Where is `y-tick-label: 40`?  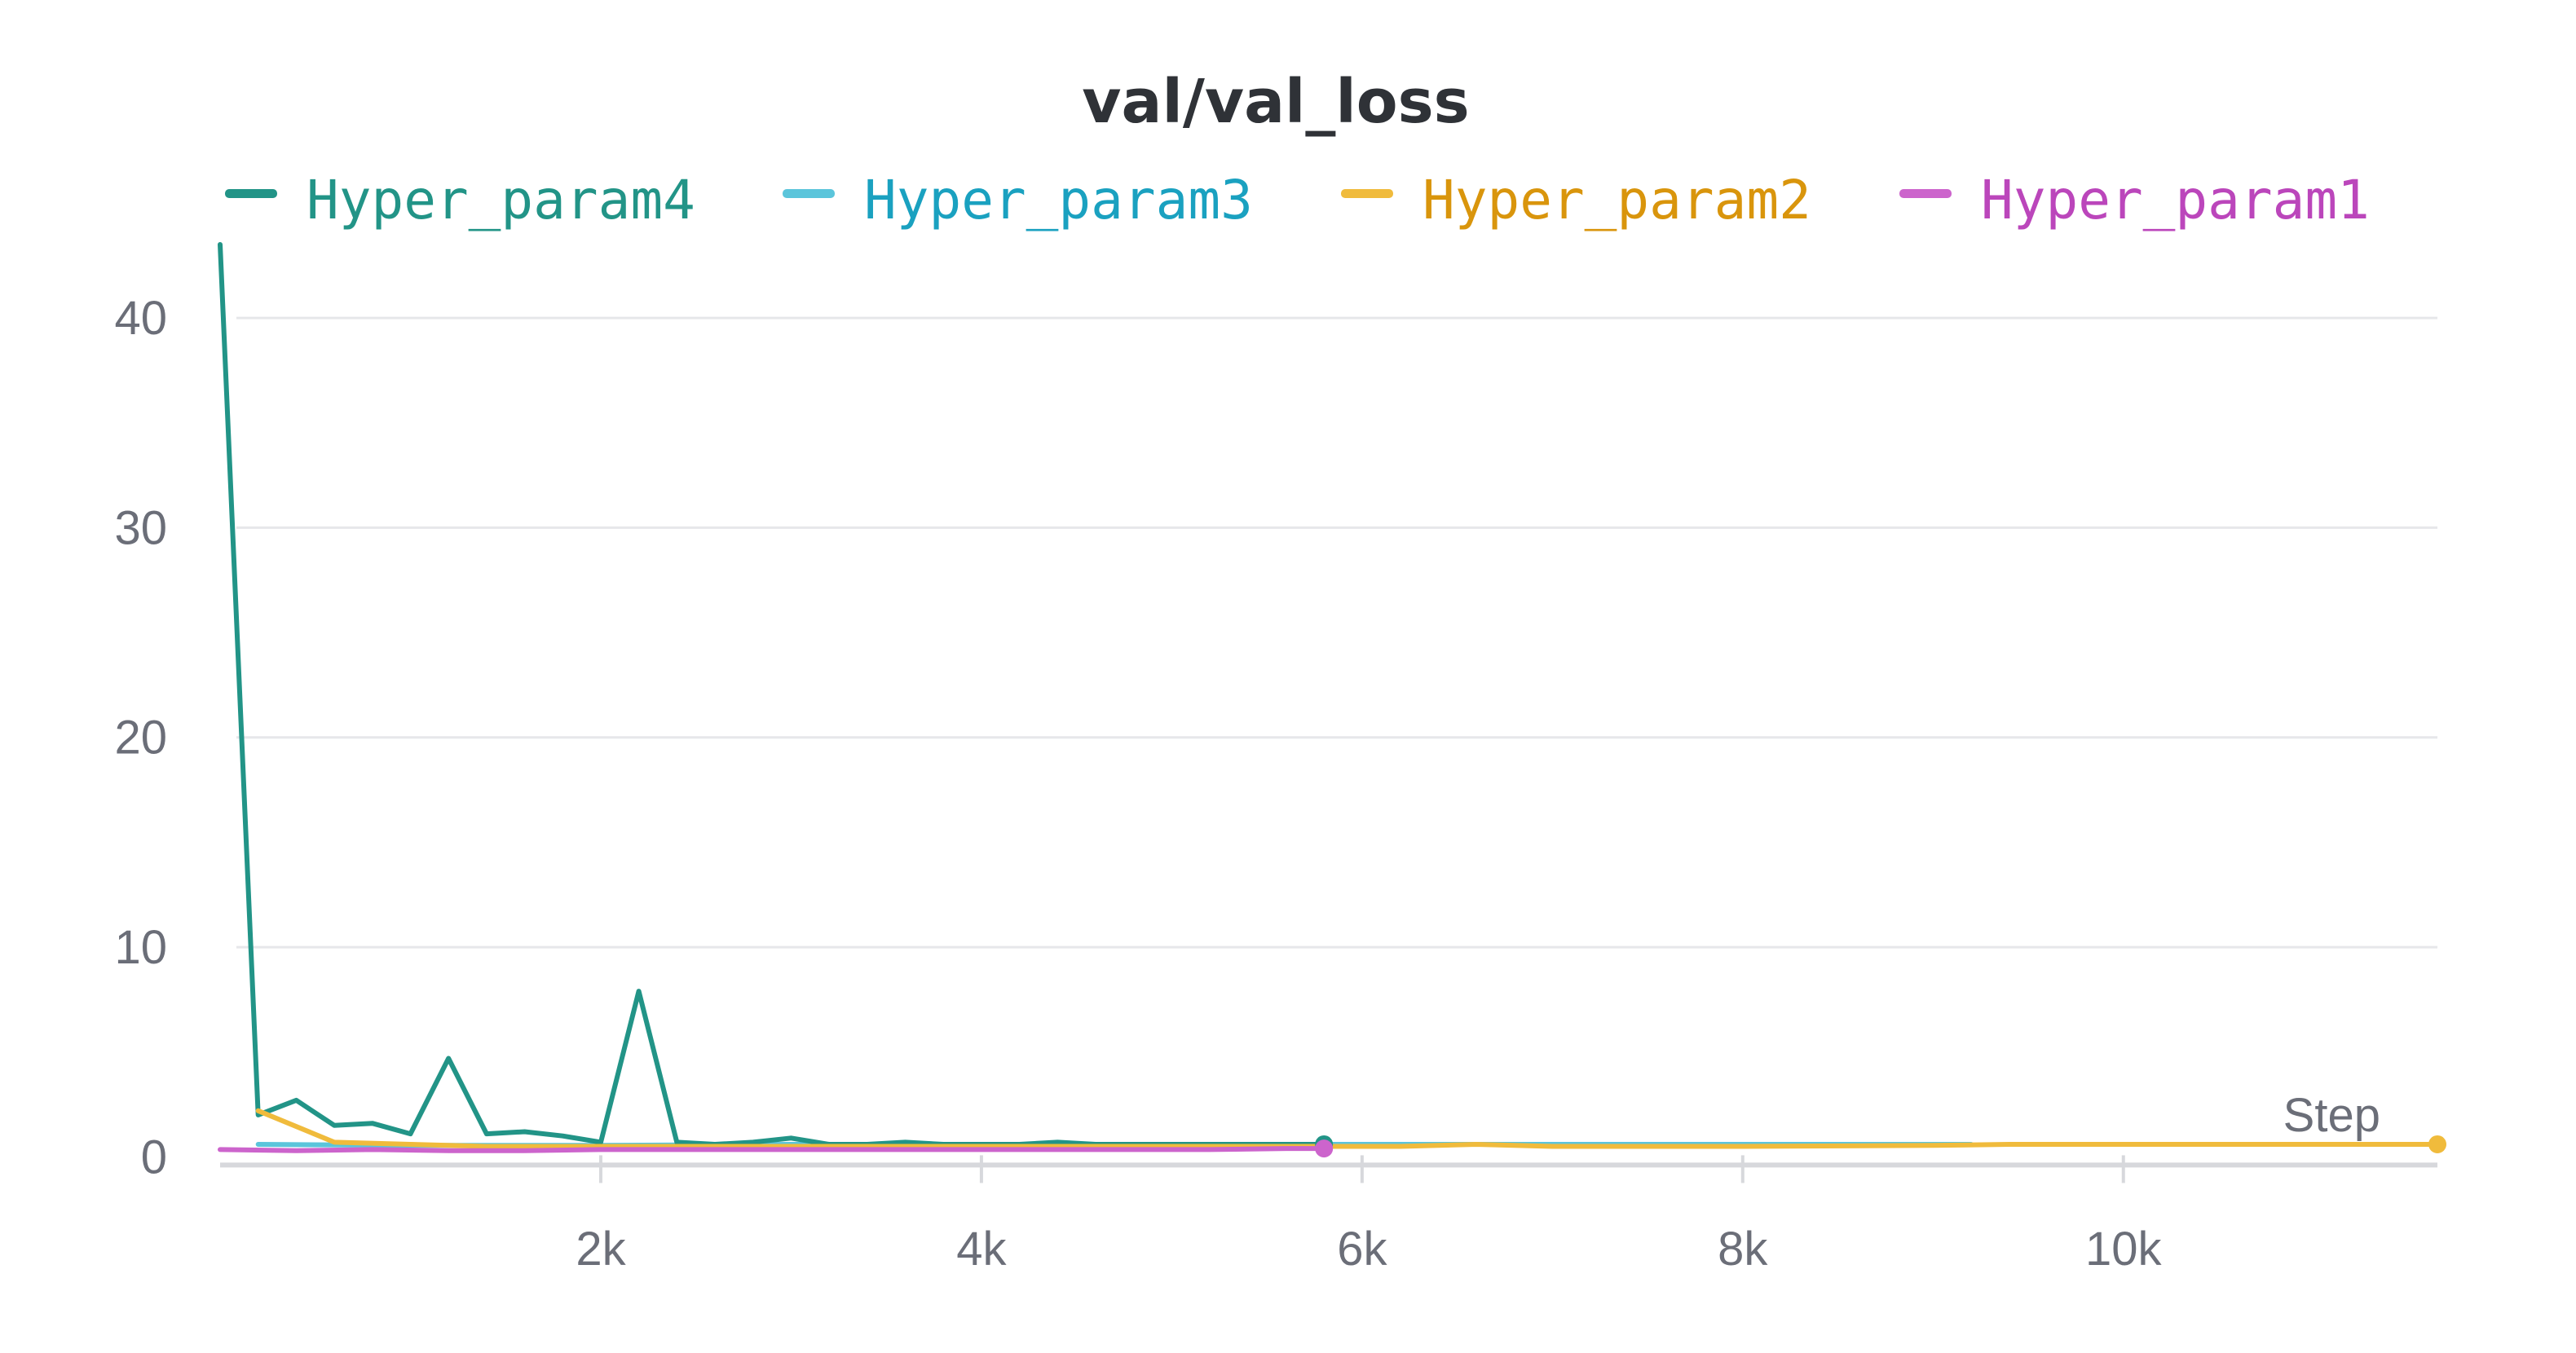 y-tick-label: 40 is located at coordinates (140, 318).